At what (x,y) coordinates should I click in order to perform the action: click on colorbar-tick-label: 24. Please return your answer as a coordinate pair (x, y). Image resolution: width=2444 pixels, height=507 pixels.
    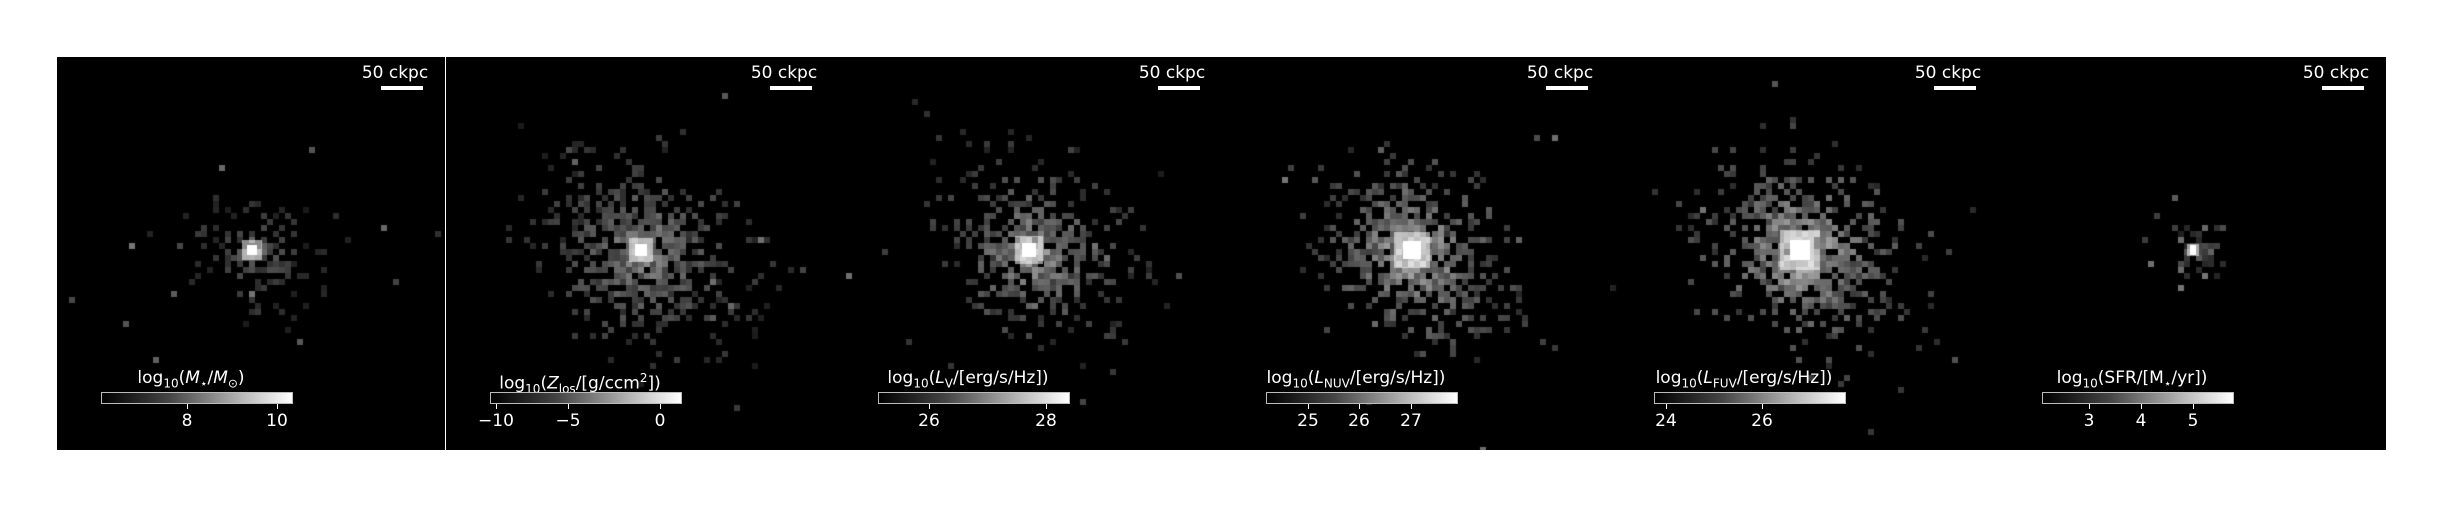
    Looking at the image, I should click on (1666, 421).